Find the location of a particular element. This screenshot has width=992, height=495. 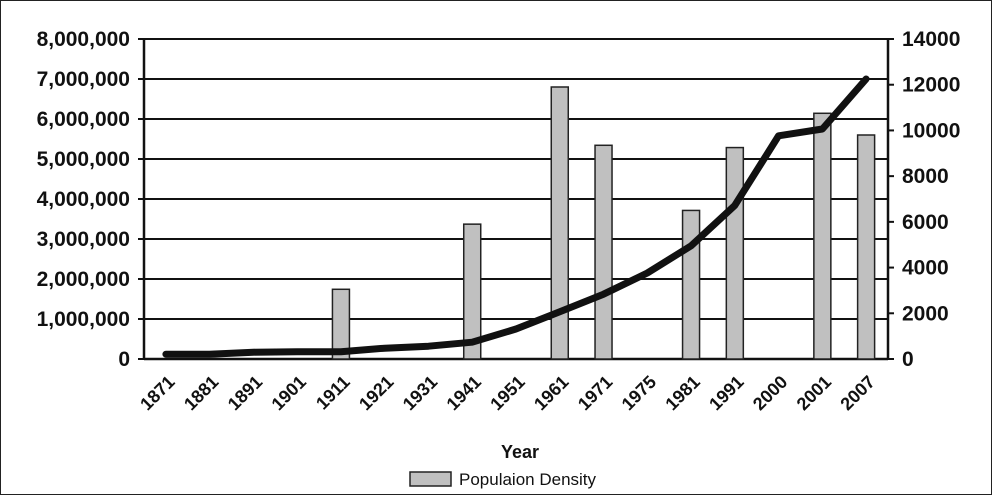

y-right-tick-label: 8000 is located at coordinates (925, 176).